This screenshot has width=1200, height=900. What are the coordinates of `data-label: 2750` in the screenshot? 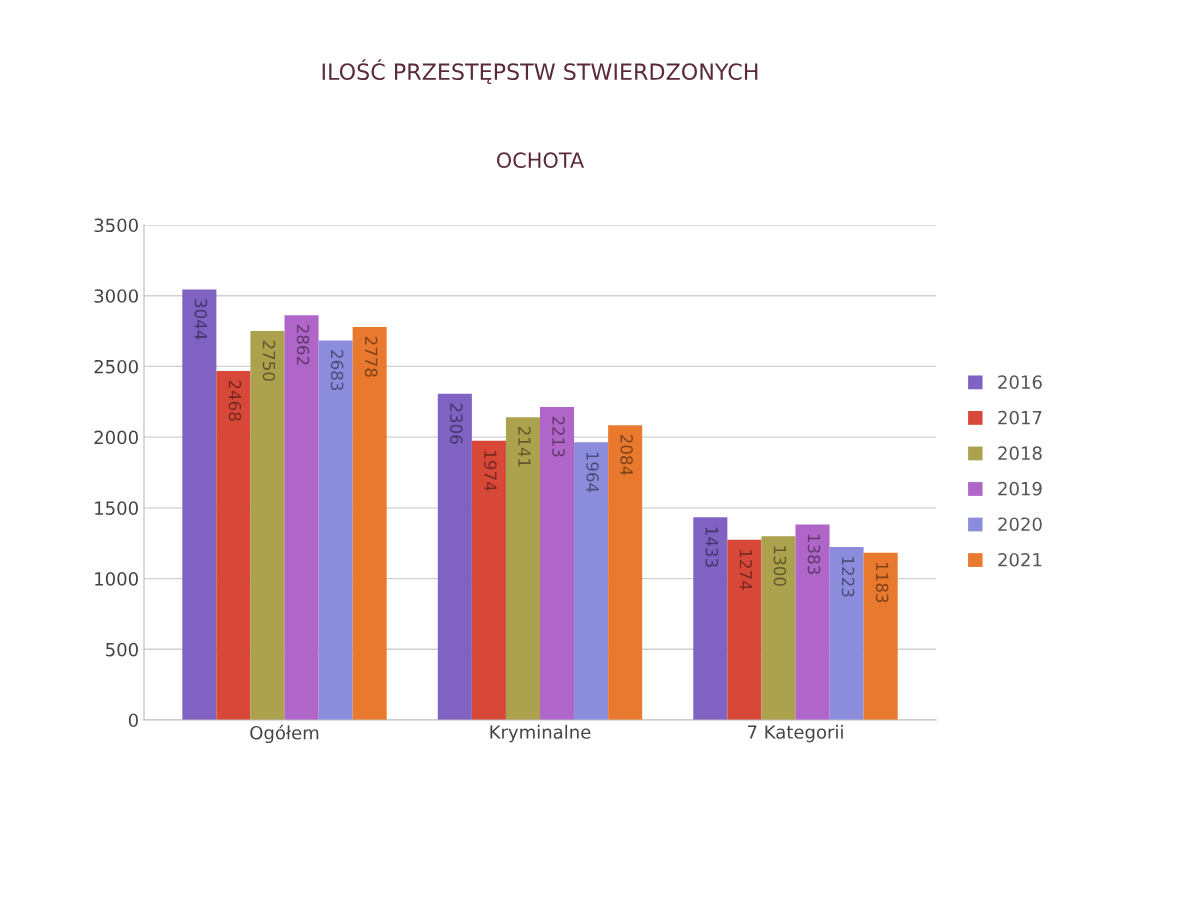 It's located at (269, 360).